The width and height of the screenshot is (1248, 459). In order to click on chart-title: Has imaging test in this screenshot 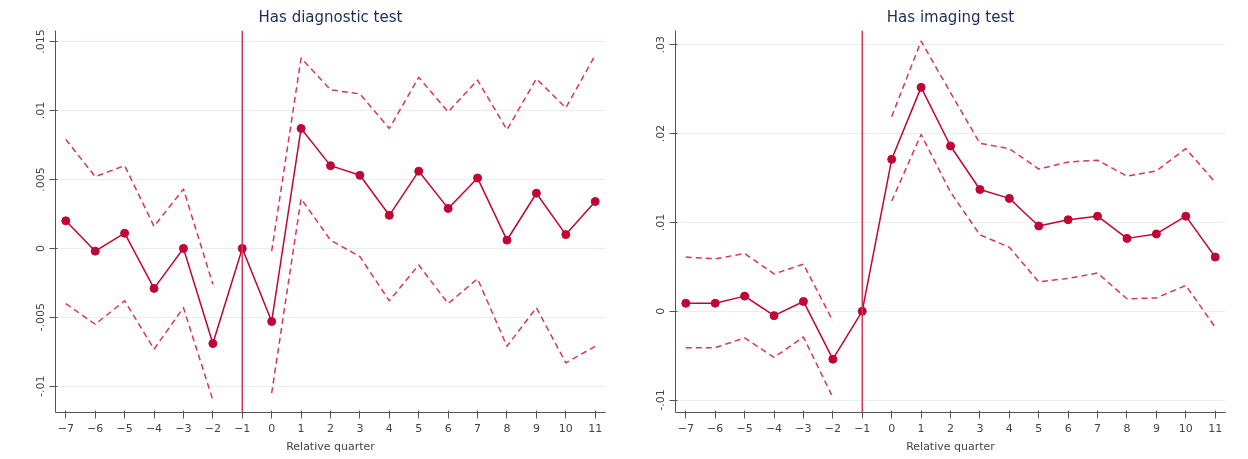, I will do `click(950, 16)`.